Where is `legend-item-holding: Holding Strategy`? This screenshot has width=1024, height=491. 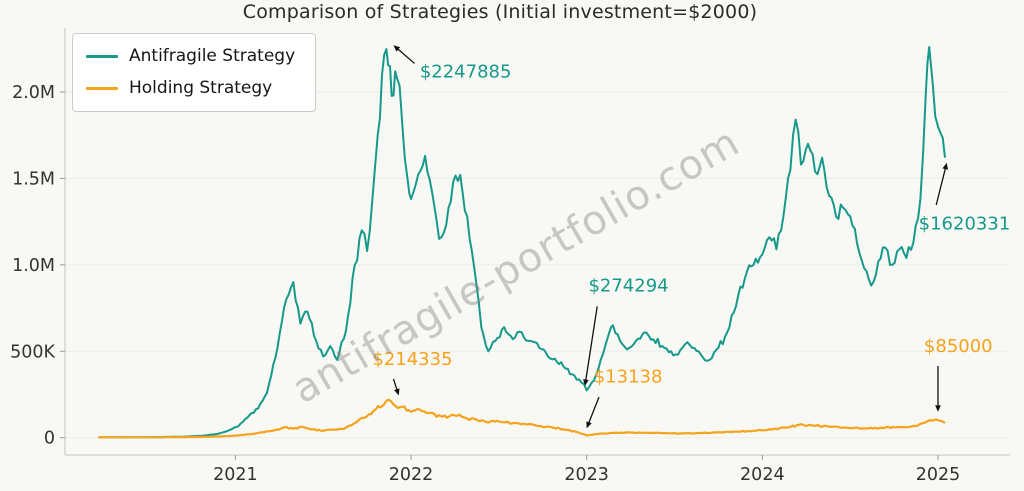
legend-item-holding: Holding Strategy is located at coordinates (190, 88).